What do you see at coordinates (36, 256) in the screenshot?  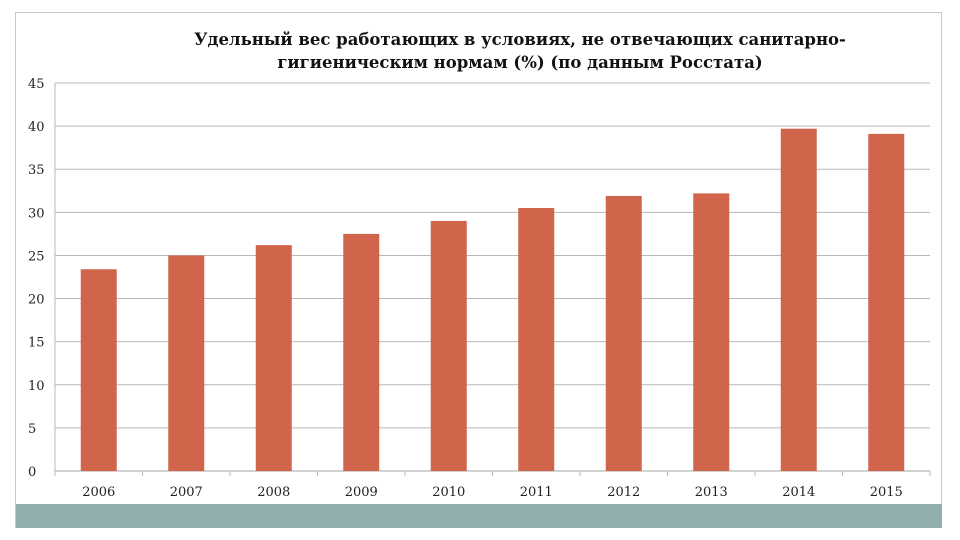 I see `y-tick-label: 25` at bounding box center [36, 256].